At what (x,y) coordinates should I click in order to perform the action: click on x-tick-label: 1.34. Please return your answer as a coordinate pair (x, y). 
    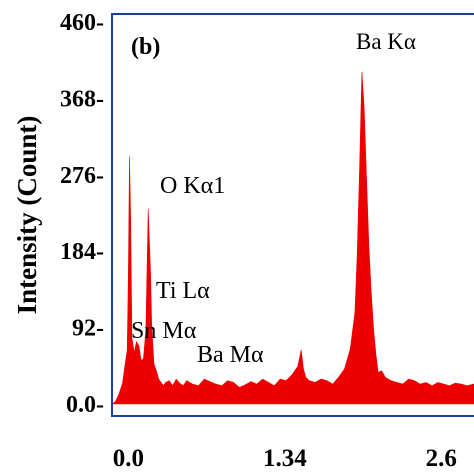
    Looking at the image, I should click on (285, 458).